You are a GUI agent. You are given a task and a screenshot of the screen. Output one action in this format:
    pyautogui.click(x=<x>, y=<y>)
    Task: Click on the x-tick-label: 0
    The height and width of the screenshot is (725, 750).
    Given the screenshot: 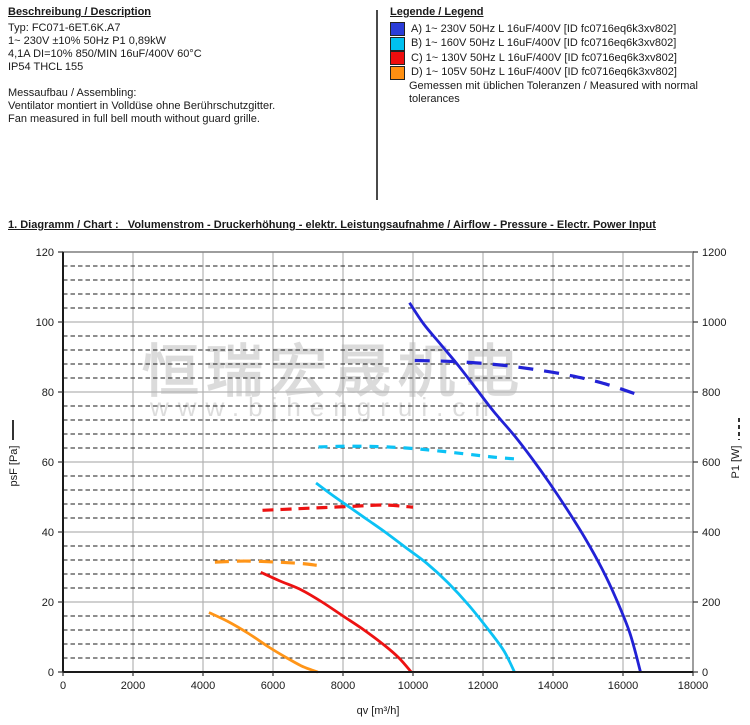 What is the action you would take?
    pyautogui.click(x=63, y=686)
    